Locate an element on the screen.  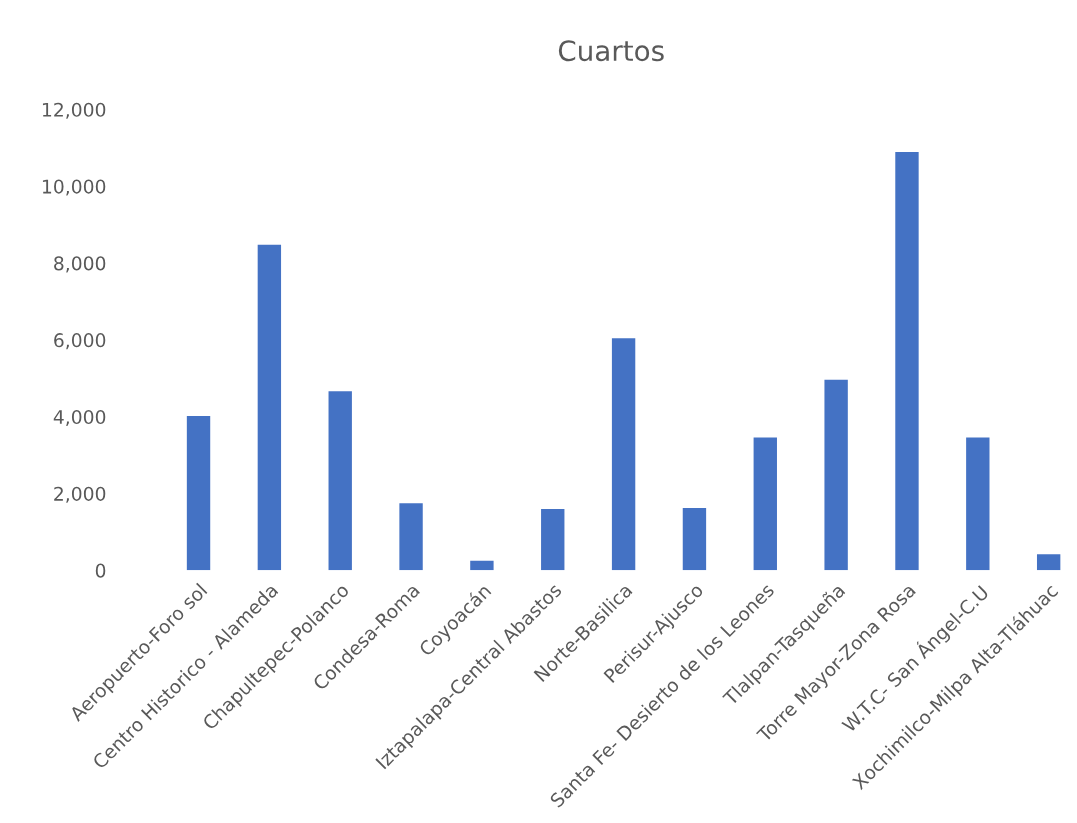
y-tick-label: 4,000 is located at coordinates (79, 418).